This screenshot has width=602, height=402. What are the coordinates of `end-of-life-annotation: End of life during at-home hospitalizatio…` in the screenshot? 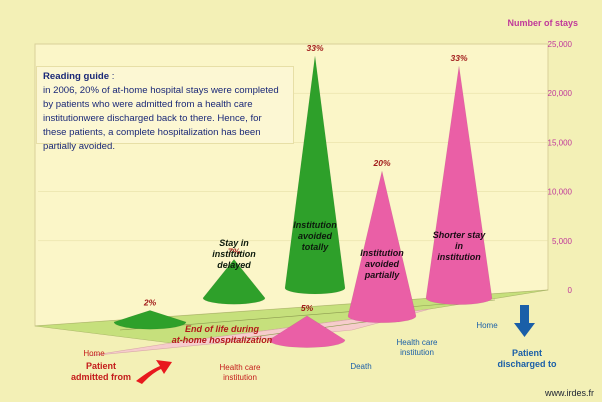 It's located at (222, 334).